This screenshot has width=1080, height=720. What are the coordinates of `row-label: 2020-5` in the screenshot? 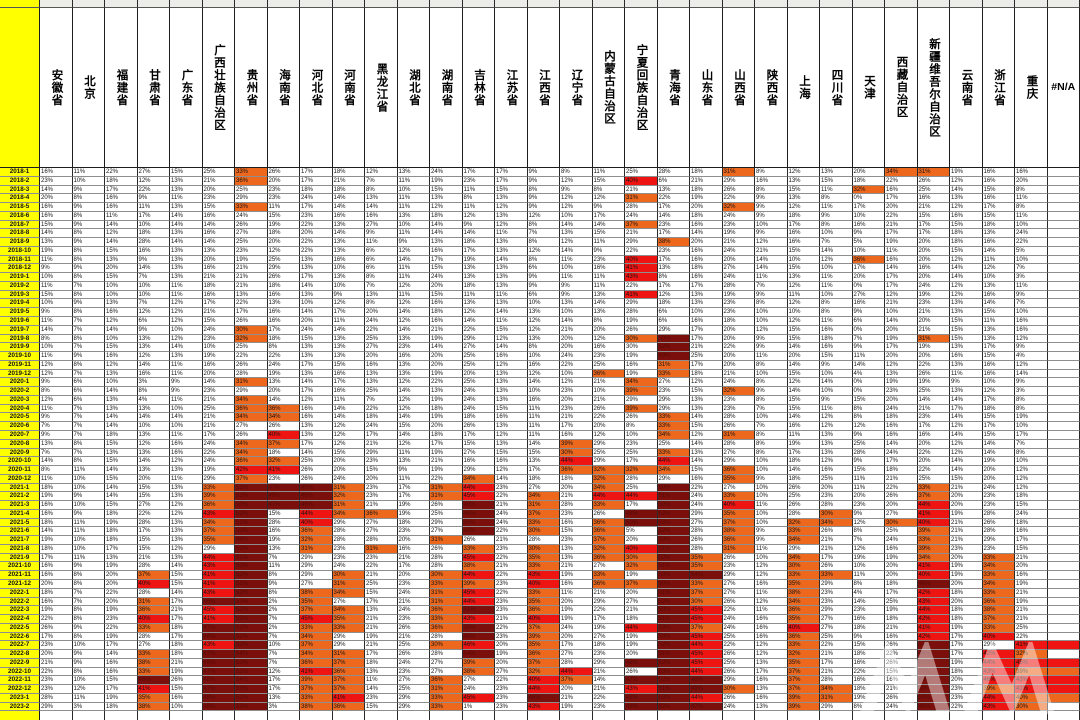 It's located at (20, 418).